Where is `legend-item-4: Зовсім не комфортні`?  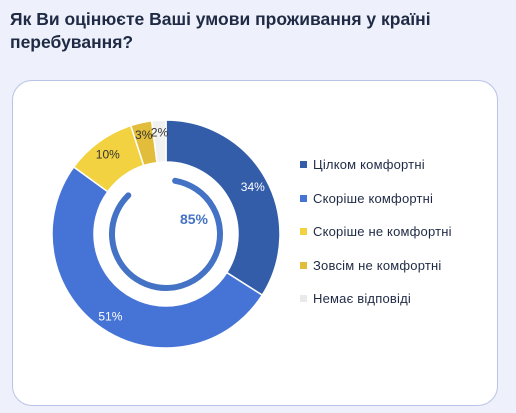
legend-item-4: Зовсім не комфортні is located at coordinates (376, 266).